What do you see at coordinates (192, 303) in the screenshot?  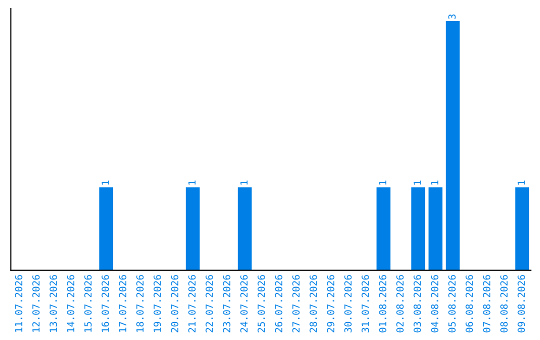 I see `x-tick-label: 21.07.2026` at bounding box center [192, 303].